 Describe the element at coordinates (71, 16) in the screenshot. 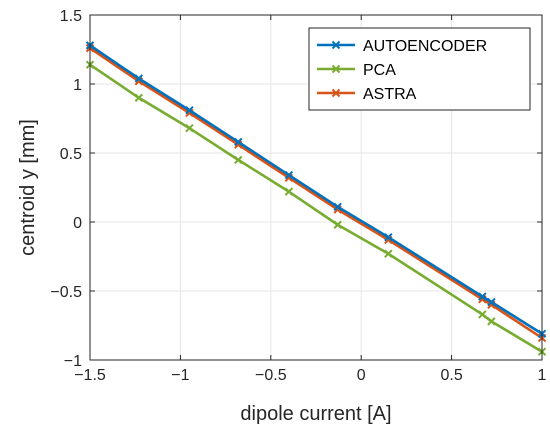

I see `y-tick-label: 1.5` at that location.